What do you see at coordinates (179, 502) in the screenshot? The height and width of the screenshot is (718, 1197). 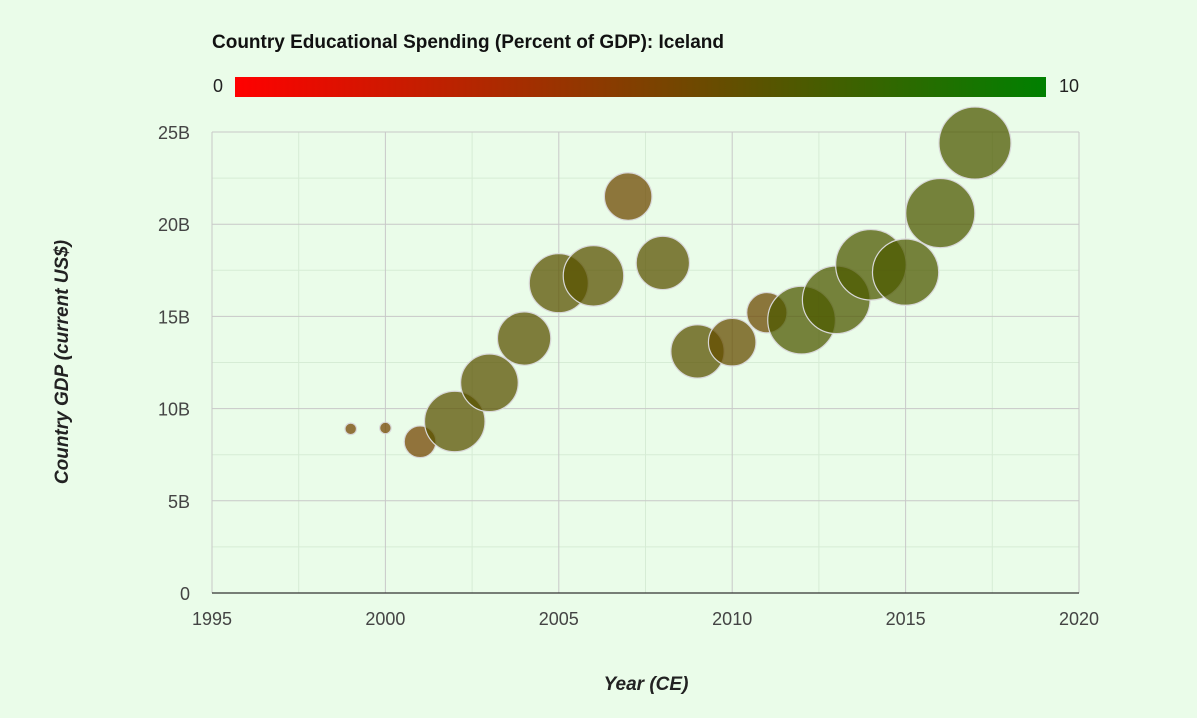 I see `y-tick-label: 5B` at bounding box center [179, 502].